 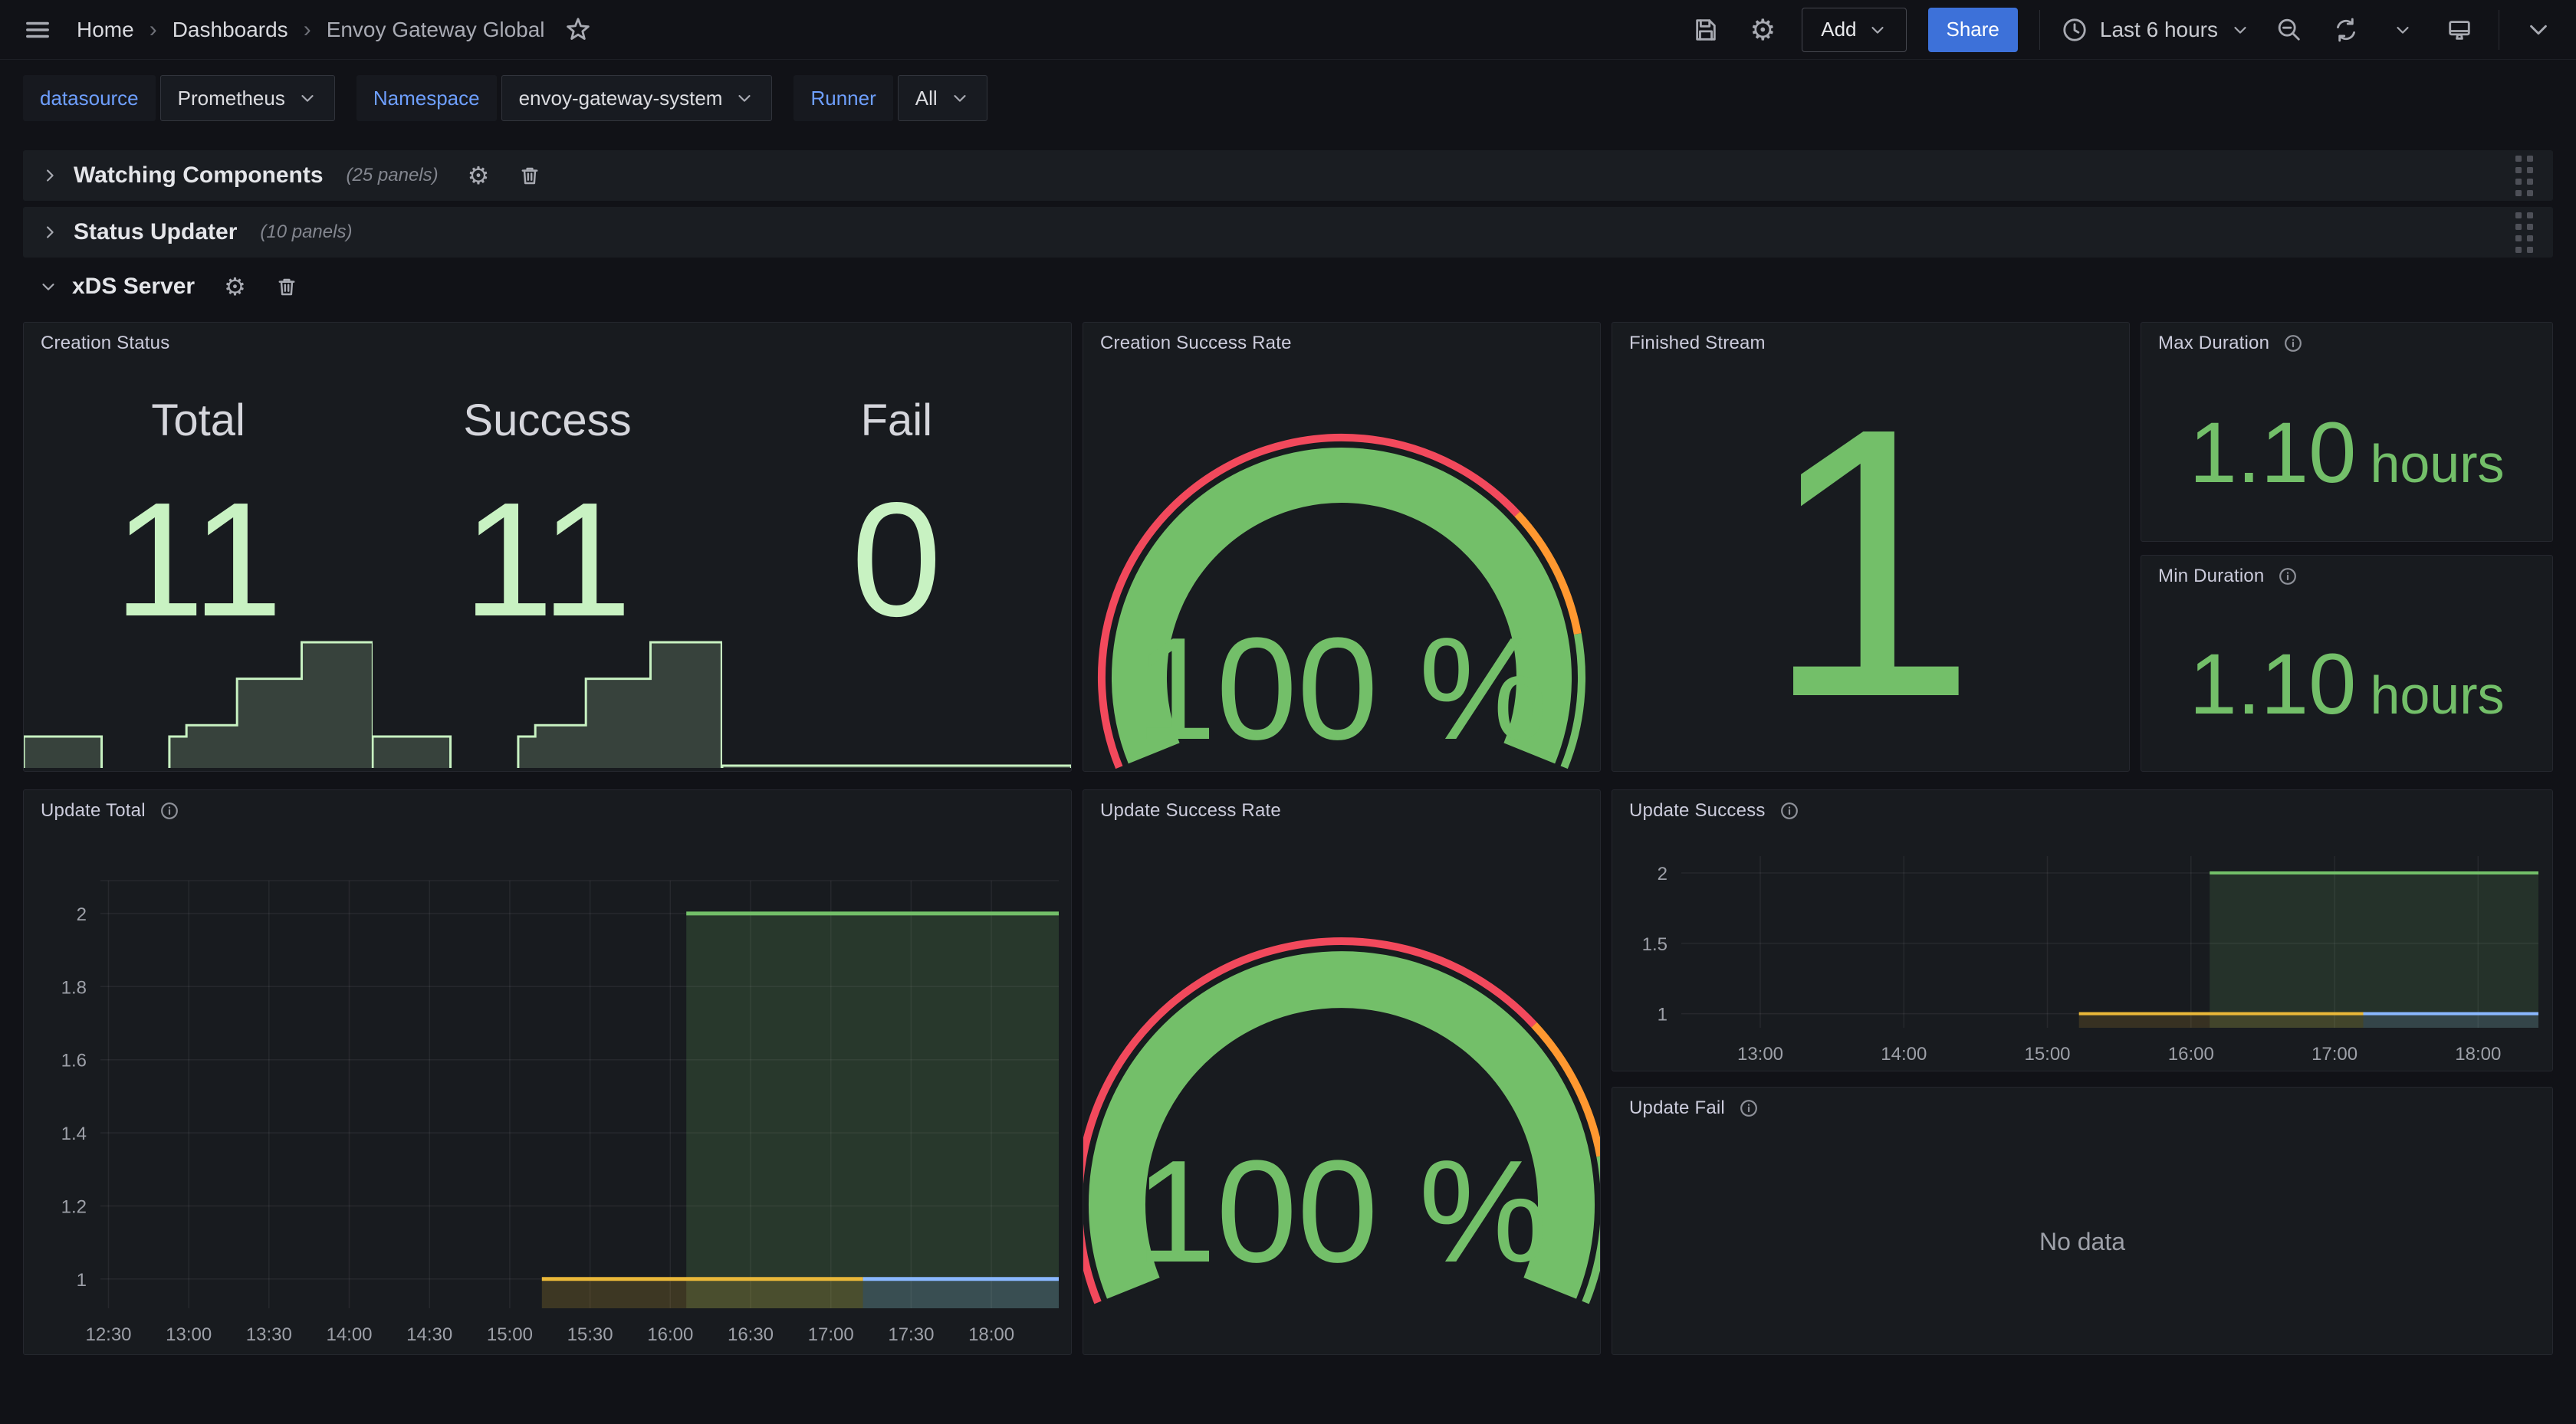 What do you see at coordinates (2082, 1221) in the screenshot?
I see `panel-update-fail: Update Fail No data` at bounding box center [2082, 1221].